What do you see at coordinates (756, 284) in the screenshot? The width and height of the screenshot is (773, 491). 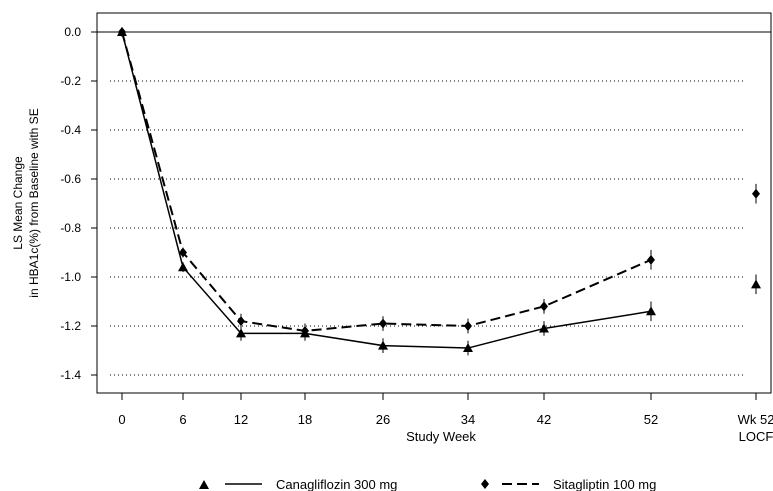 I see `locf-point-triangle` at bounding box center [756, 284].